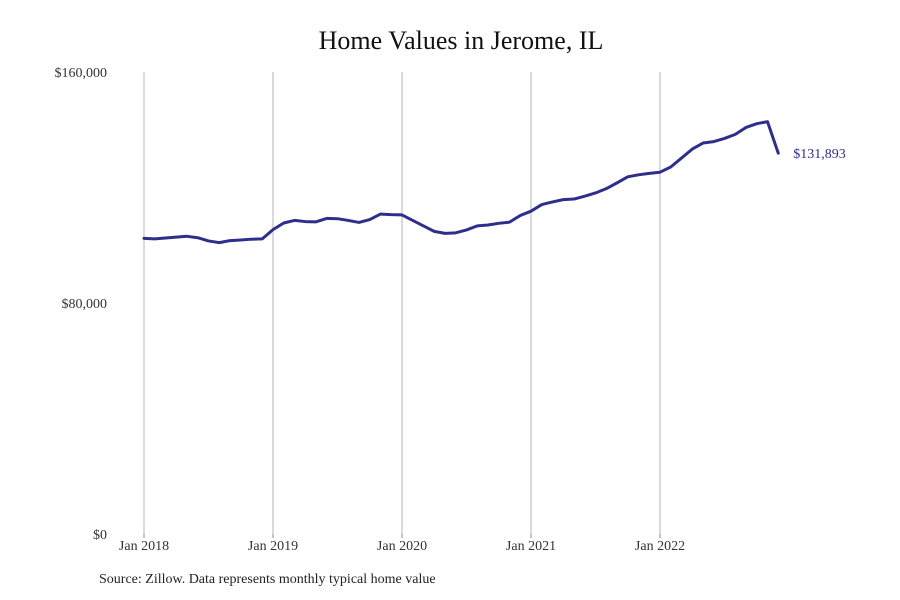 This screenshot has height=600, width=900. Describe the element at coordinates (81, 73) in the screenshot. I see `y-tick-label: $160,000` at that location.